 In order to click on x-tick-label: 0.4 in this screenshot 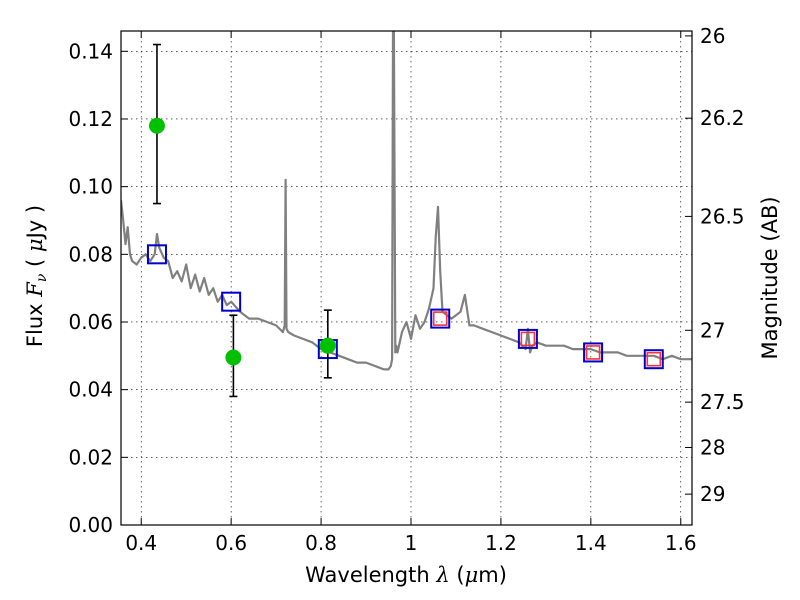, I will do `click(141, 543)`.